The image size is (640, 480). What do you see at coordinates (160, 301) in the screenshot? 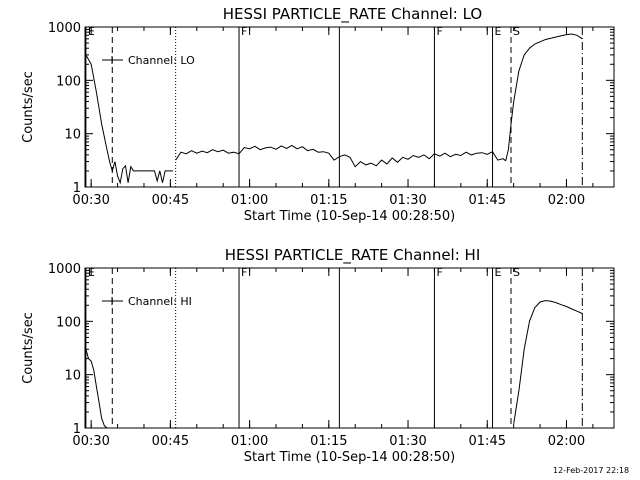
I see `legend-label: Channel: HI` at bounding box center [160, 301].